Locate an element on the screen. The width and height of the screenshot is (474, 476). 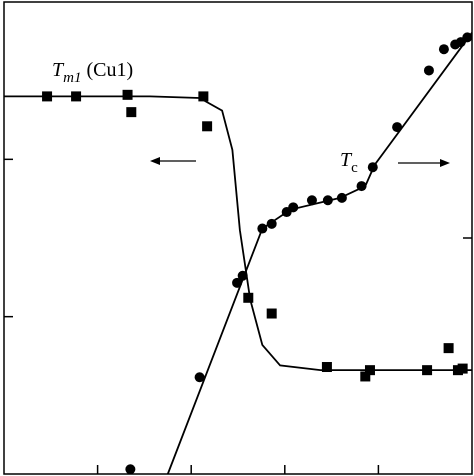
arrows is located at coordinates (300, 162).